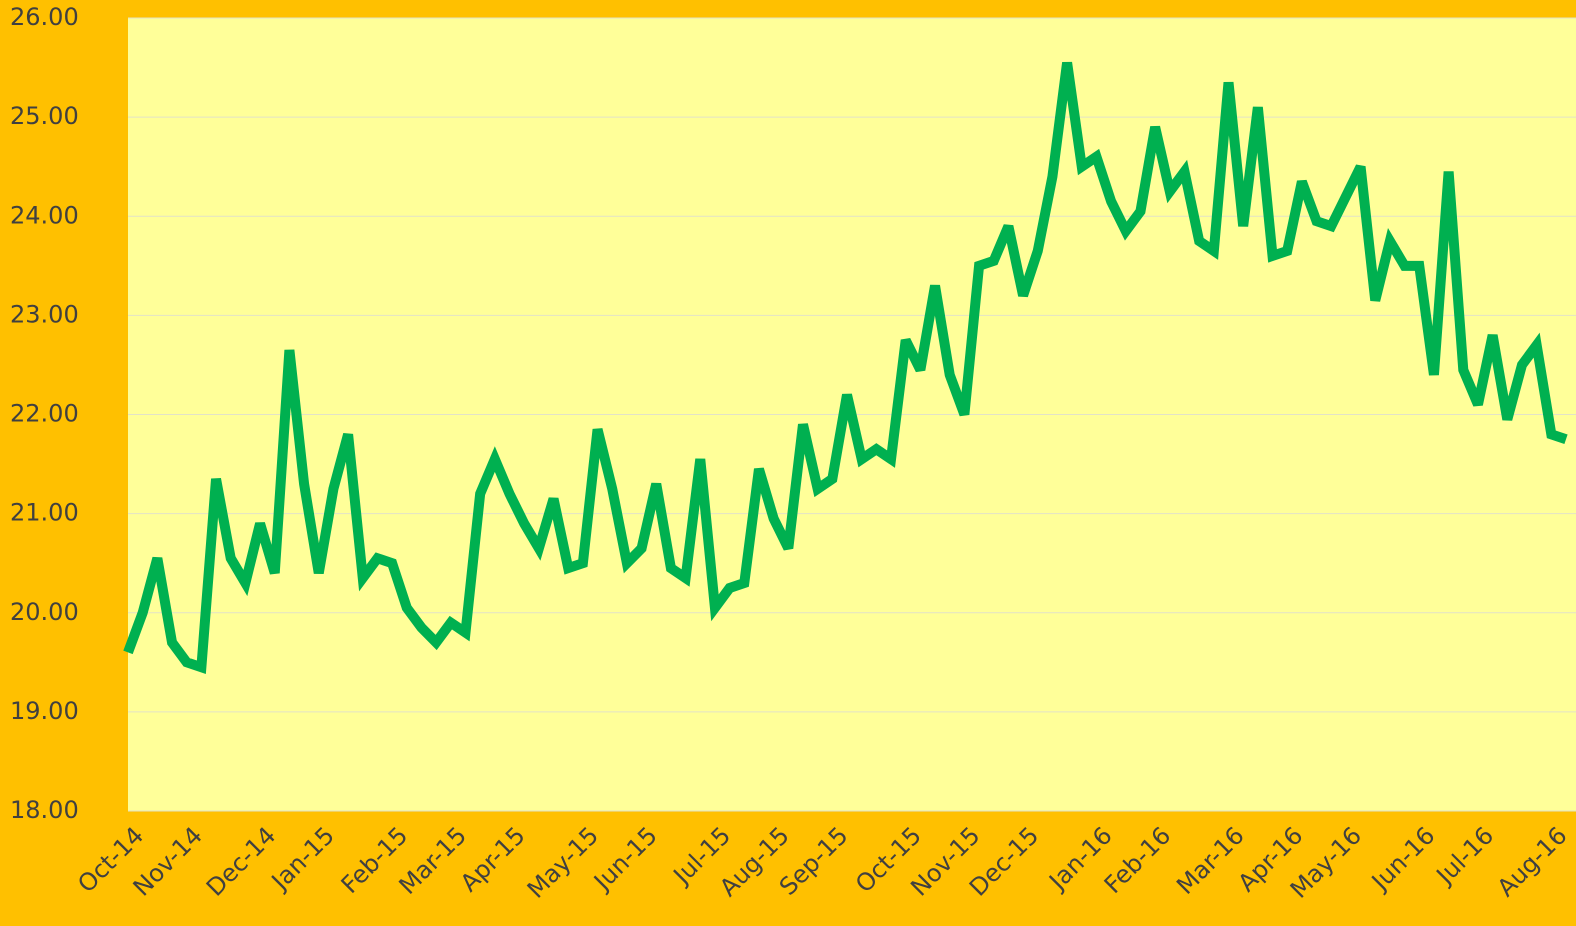 This screenshot has height=926, width=1576. Describe the element at coordinates (44, 314) in the screenshot. I see `y-tick-label: 23.00` at that location.